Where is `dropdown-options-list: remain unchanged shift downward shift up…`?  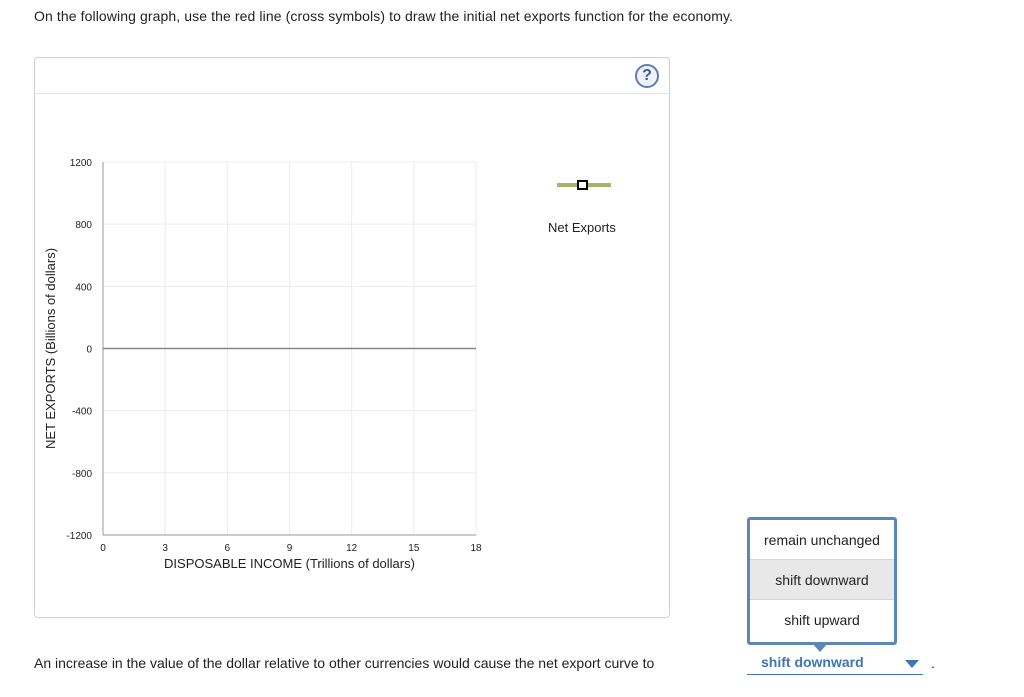 dropdown-options-list: remain unchanged shift downward shift up… is located at coordinates (822, 581).